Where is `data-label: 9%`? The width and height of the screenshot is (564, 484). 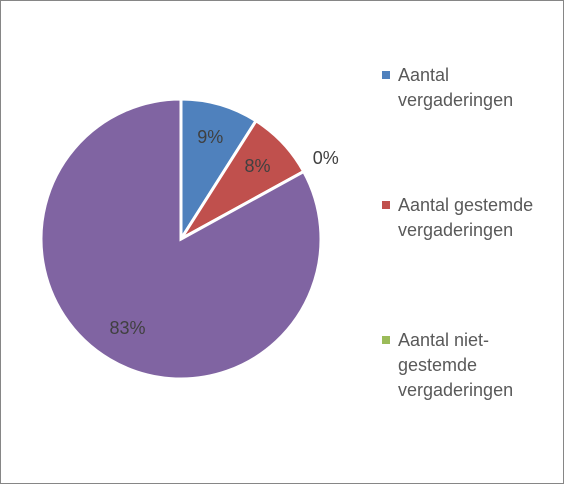 data-label: 9% is located at coordinates (210, 137).